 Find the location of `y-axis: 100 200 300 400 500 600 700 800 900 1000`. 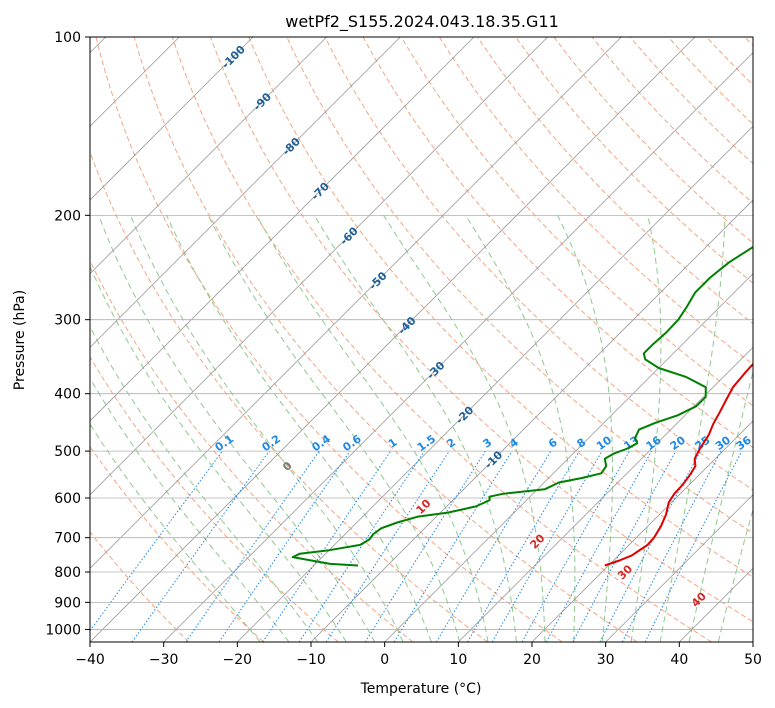

y-axis: 100 200 300 400 500 600 700 800 900 1000 is located at coordinates (67, 334).